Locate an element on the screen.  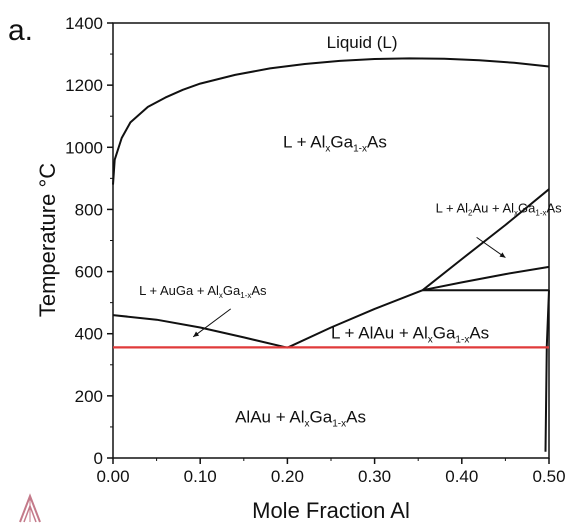
y-tick-label: 1200 is located at coordinates (84, 85).